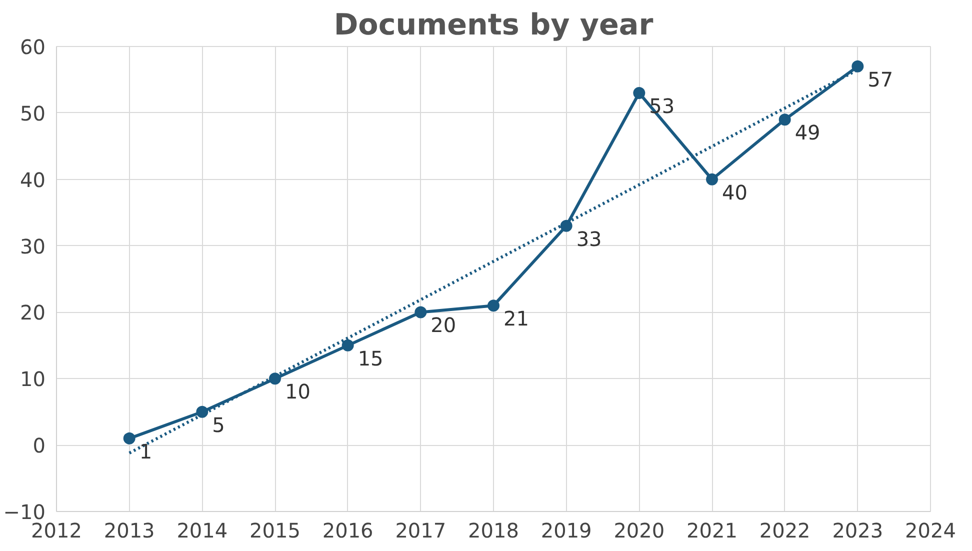  Describe the element at coordinates (33, 180) in the screenshot. I see `y-tick-label: 40` at that location.